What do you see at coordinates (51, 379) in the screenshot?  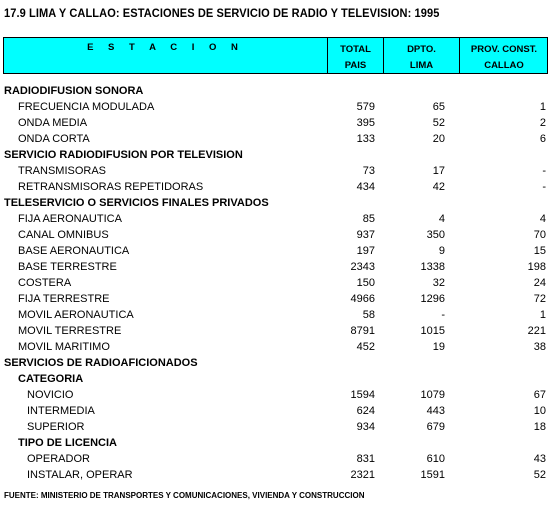 I see `row-label: CATEGORIA` at bounding box center [51, 379].